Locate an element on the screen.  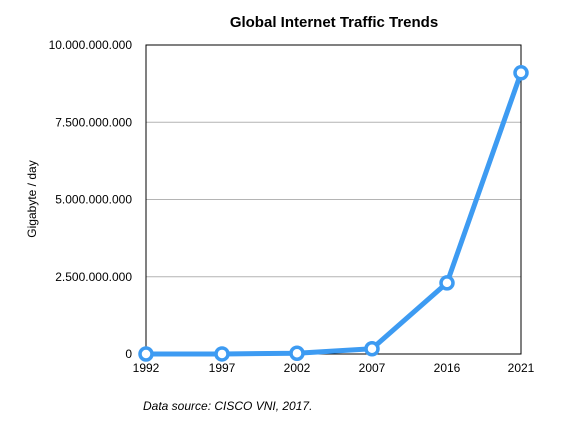
y-tick-label: 2.500.000.000 is located at coordinates (93, 277).